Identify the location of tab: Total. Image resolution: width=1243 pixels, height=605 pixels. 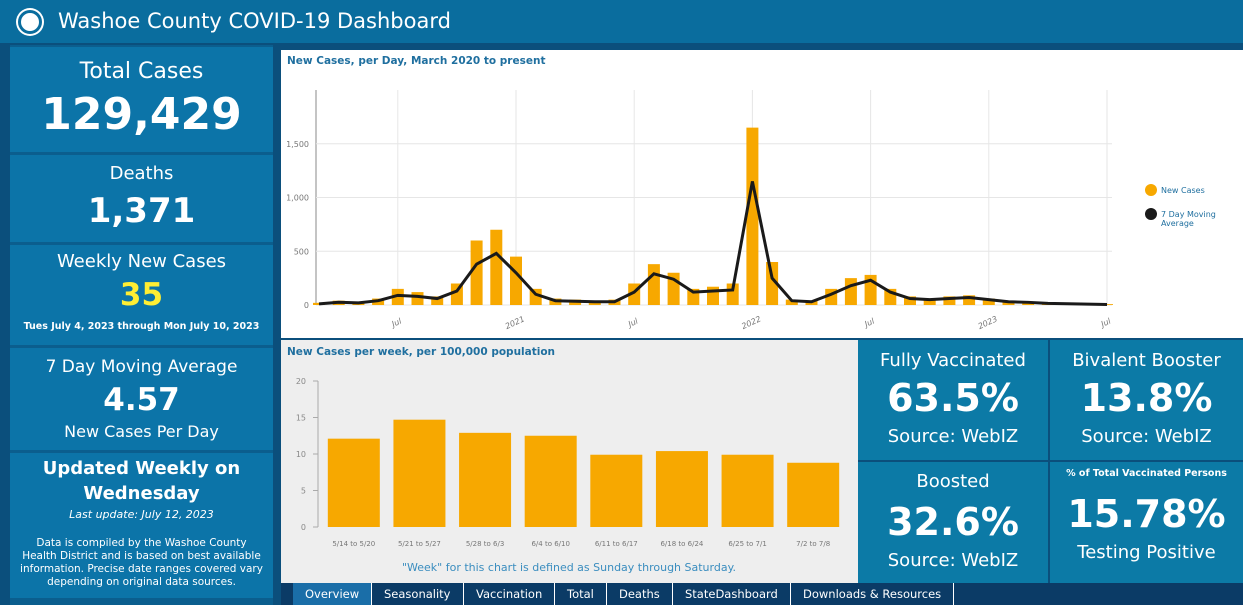
(581, 594).